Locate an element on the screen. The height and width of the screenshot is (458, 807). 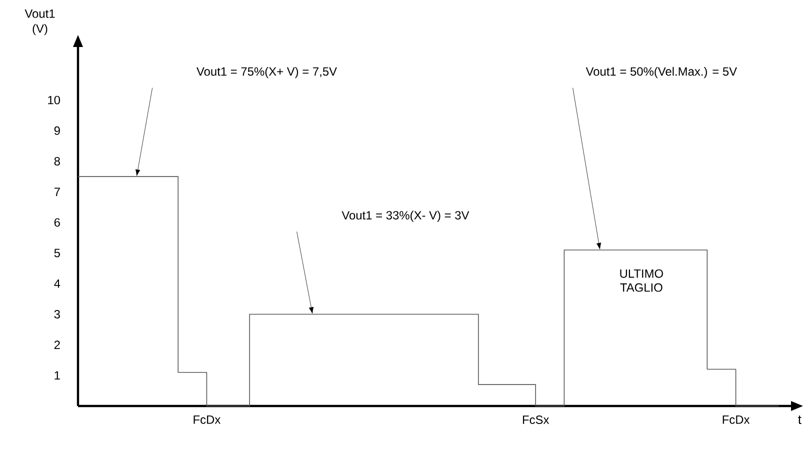
annotation: Vout1 = 50%(Vel.Max.) = 5V is located at coordinates (662, 72).